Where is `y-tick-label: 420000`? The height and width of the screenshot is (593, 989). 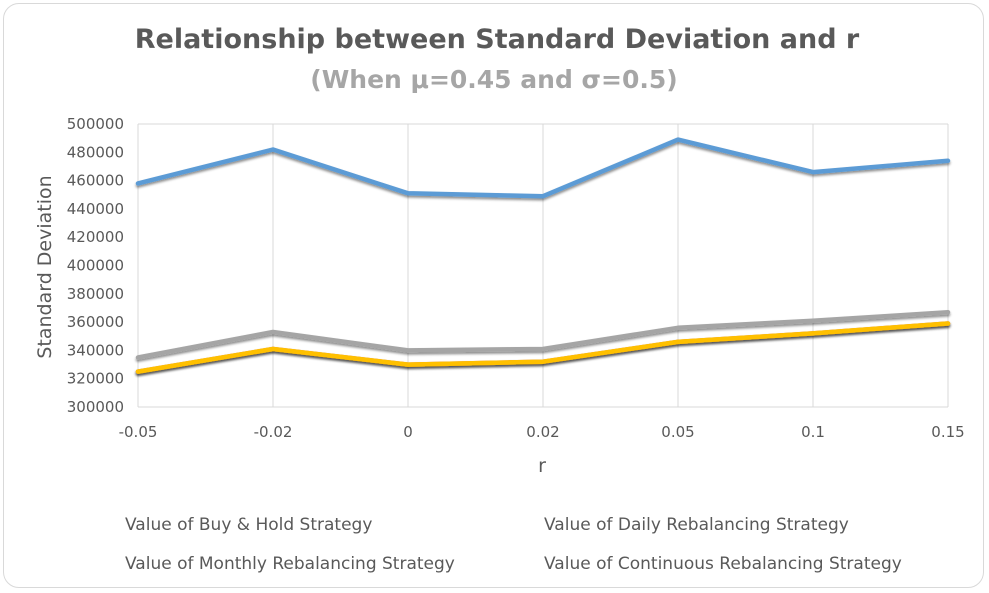 y-tick-label: 420000 is located at coordinates (95, 237).